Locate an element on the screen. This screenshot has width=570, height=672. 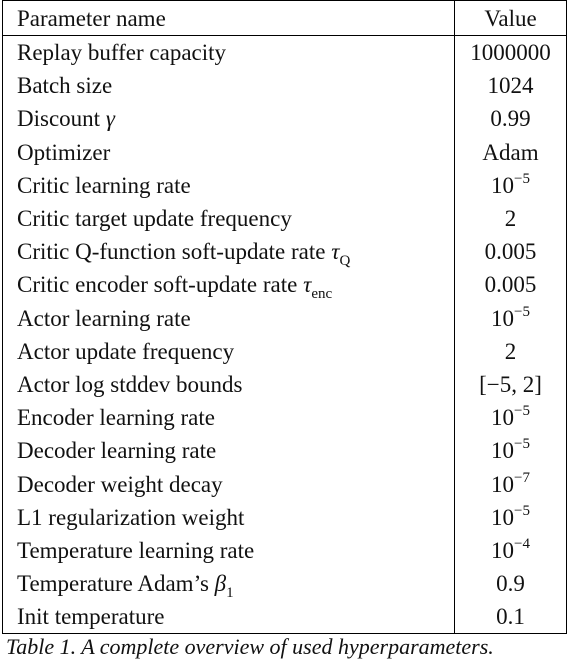
parameter-name-cell: Decoder learning rate is located at coordinates (228, 451).